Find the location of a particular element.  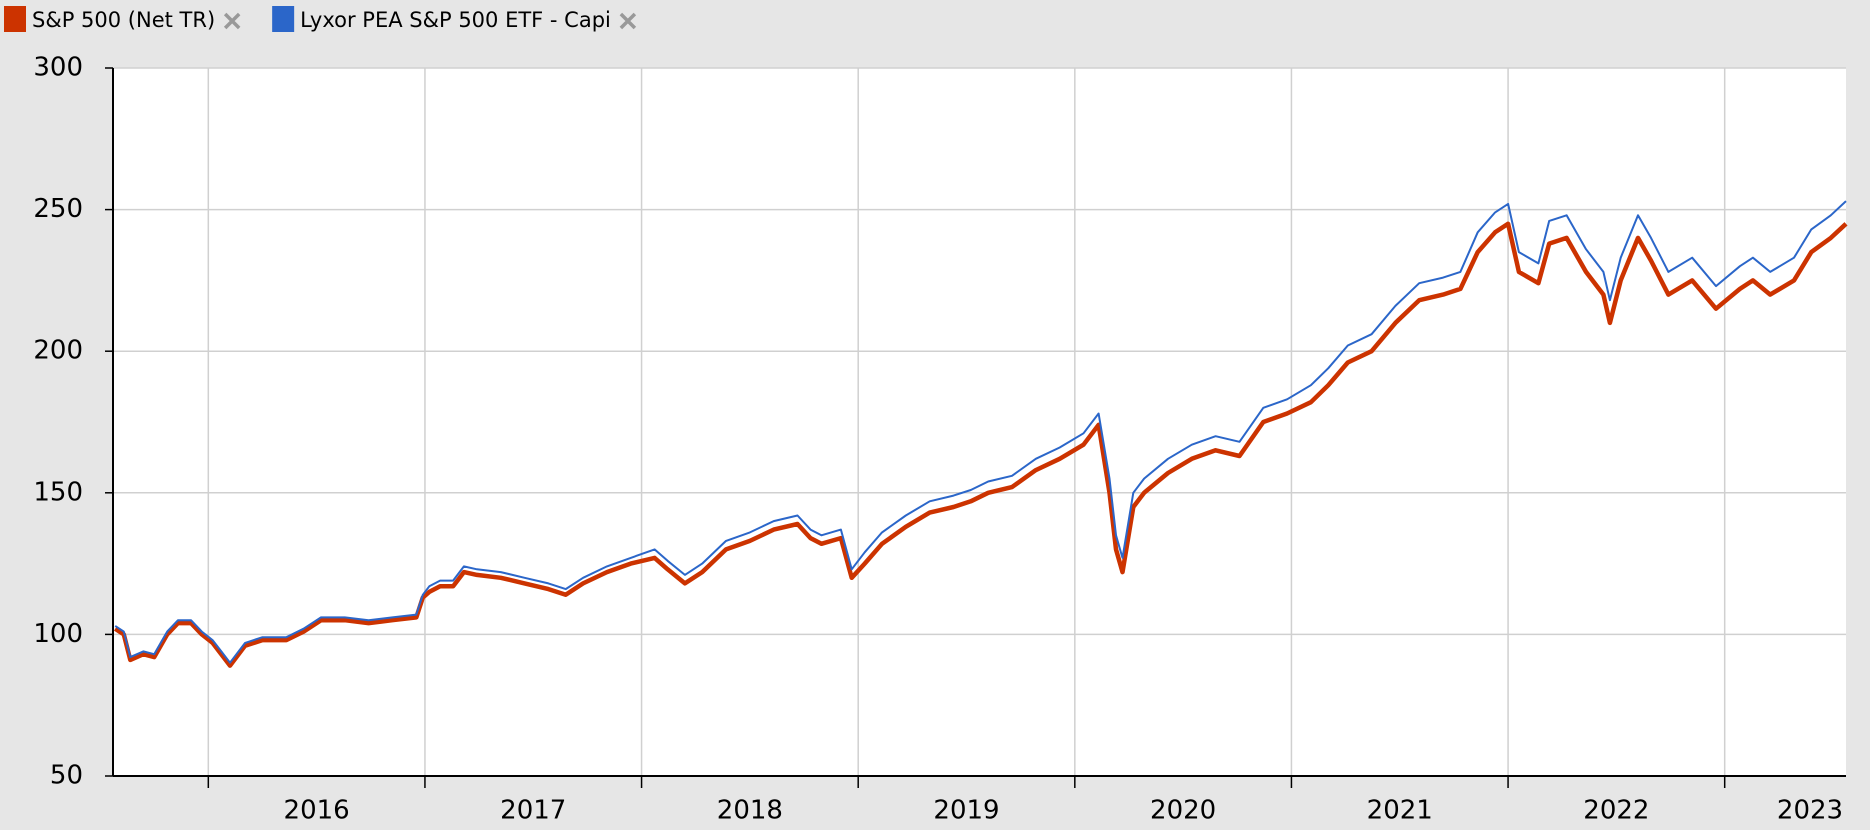

x-tick-label: 2021 is located at coordinates (1400, 811).